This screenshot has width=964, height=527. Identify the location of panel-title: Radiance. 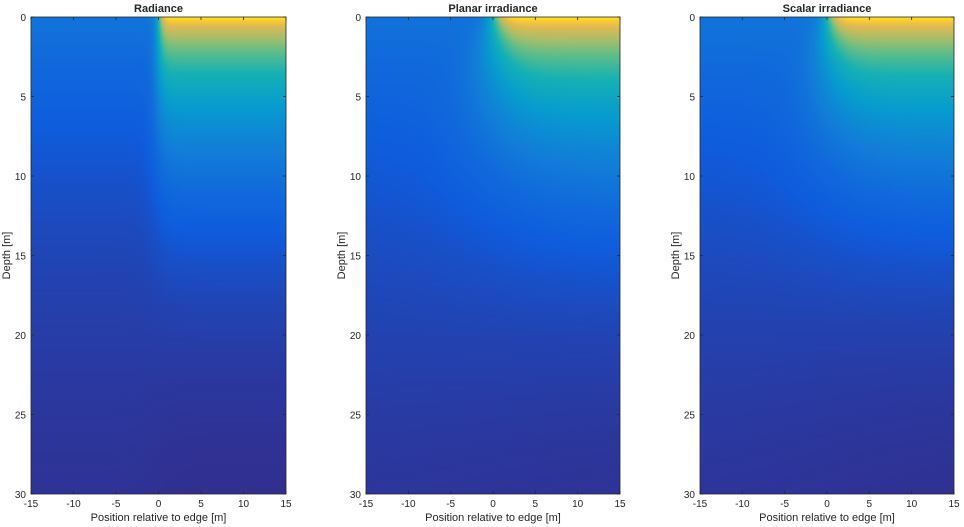
(158, 9).